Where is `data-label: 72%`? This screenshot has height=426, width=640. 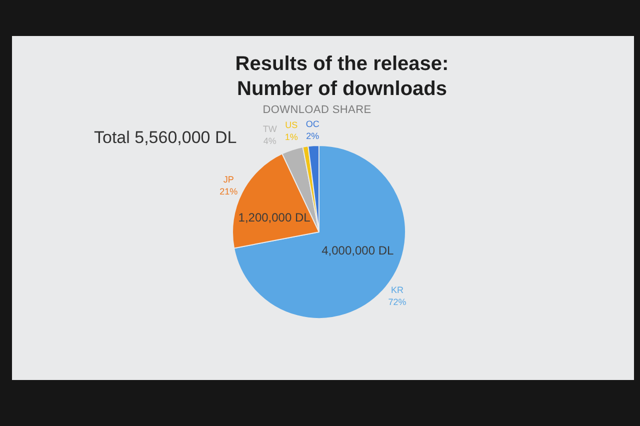 data-label: 72% is located at coordinates (397, 302).